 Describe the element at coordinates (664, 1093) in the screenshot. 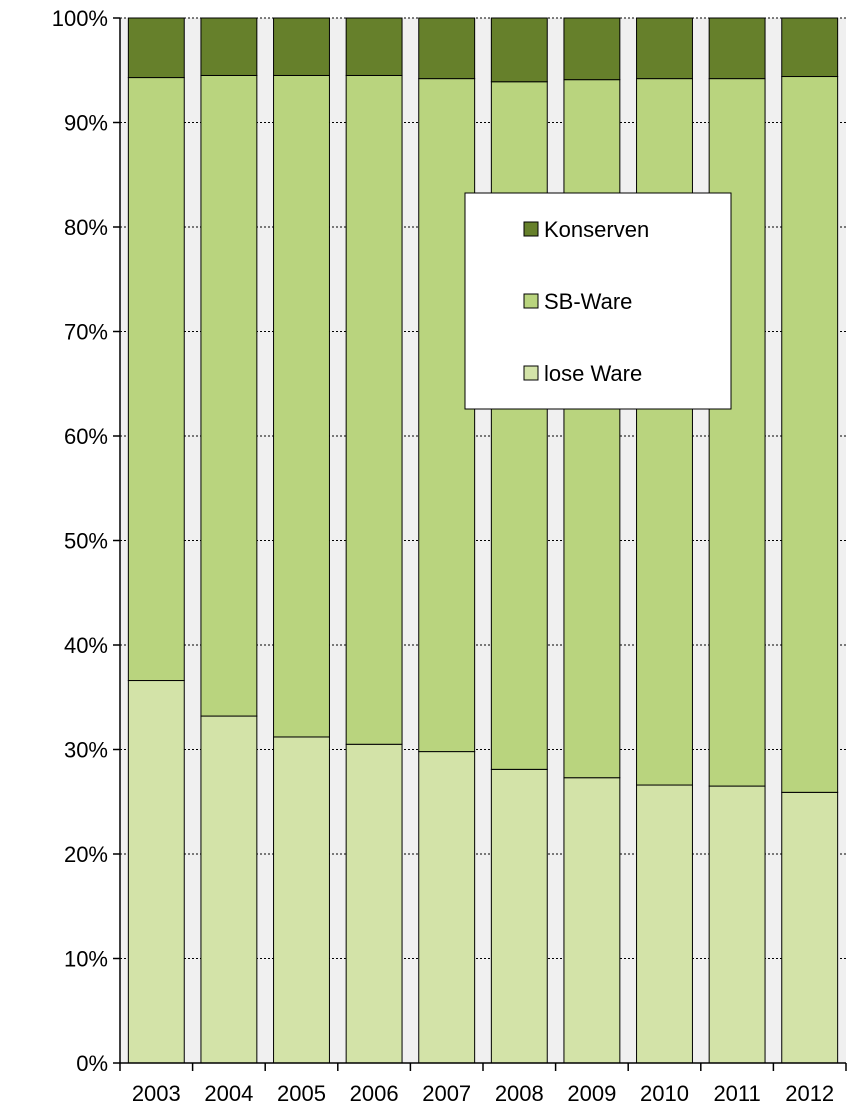

I see `x-tick-label: 2010` at that location.